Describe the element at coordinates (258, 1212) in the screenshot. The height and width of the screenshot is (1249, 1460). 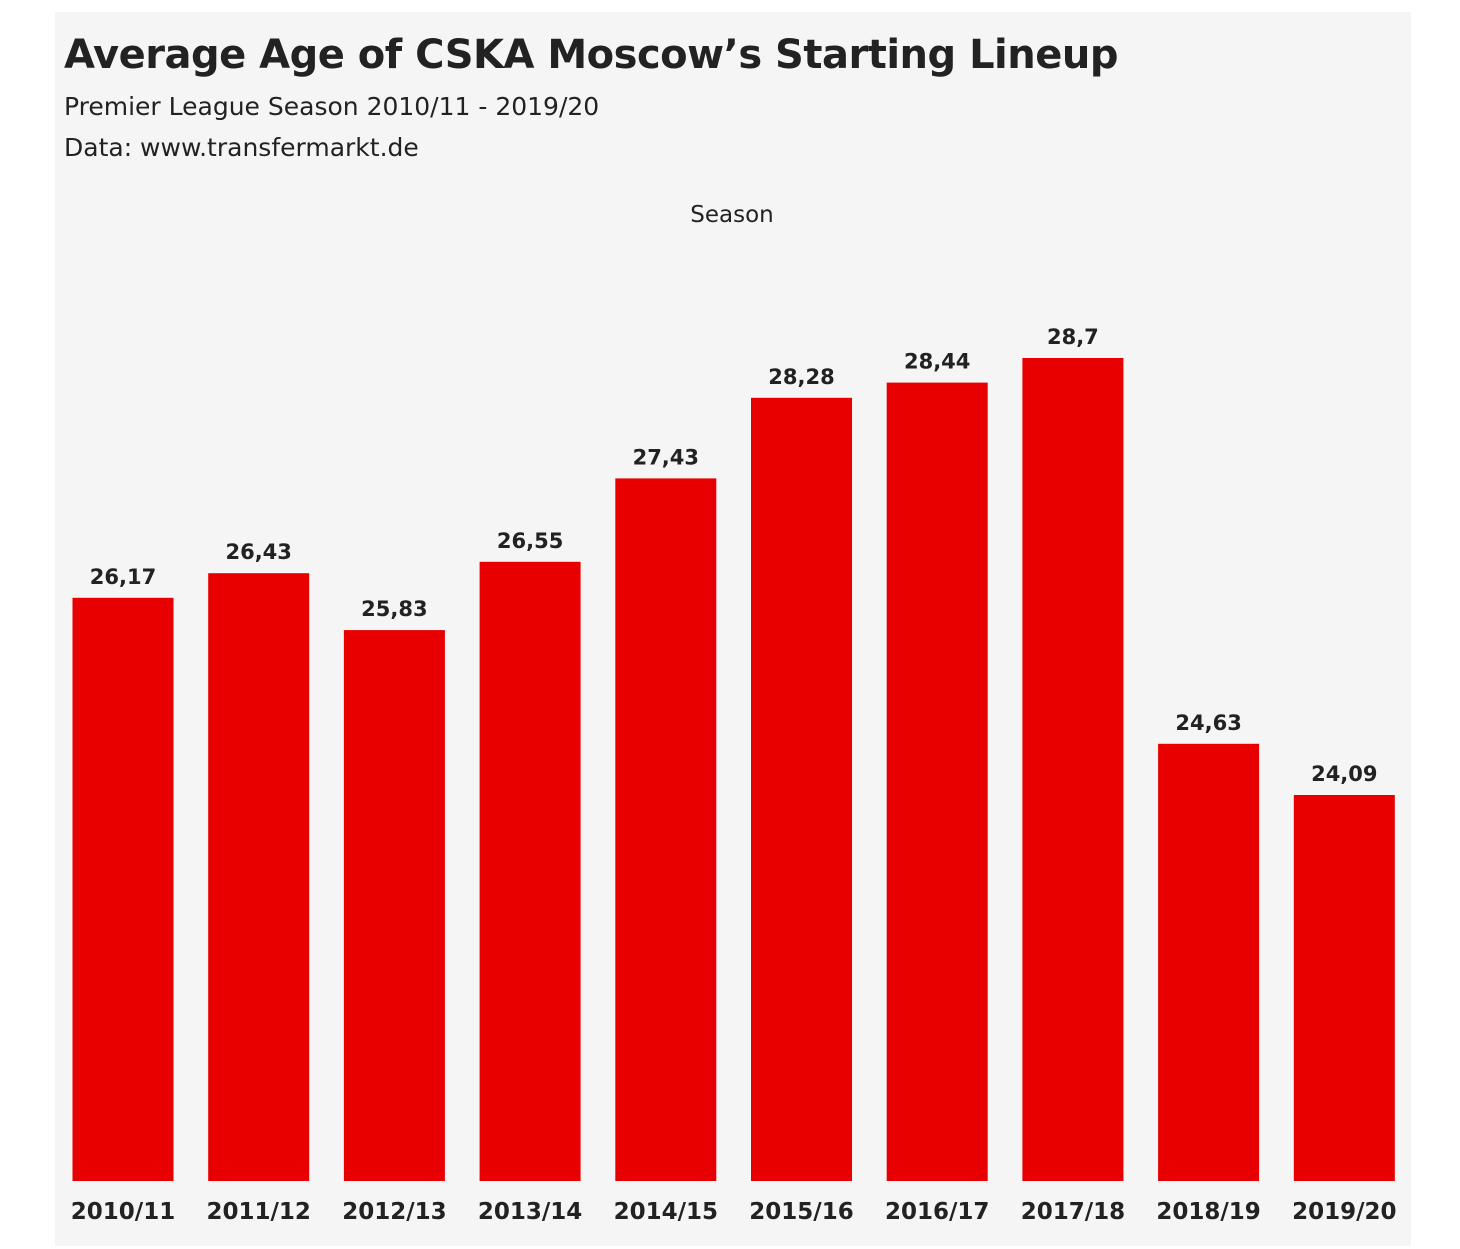
I see `category-label: 2011/12` at that location.